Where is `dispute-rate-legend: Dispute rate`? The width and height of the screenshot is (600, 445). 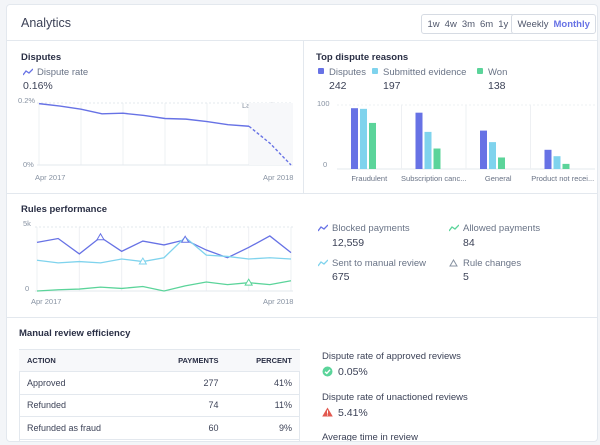 dispute-rate-legend: Dispute rate is located at coordinates (55, 72).